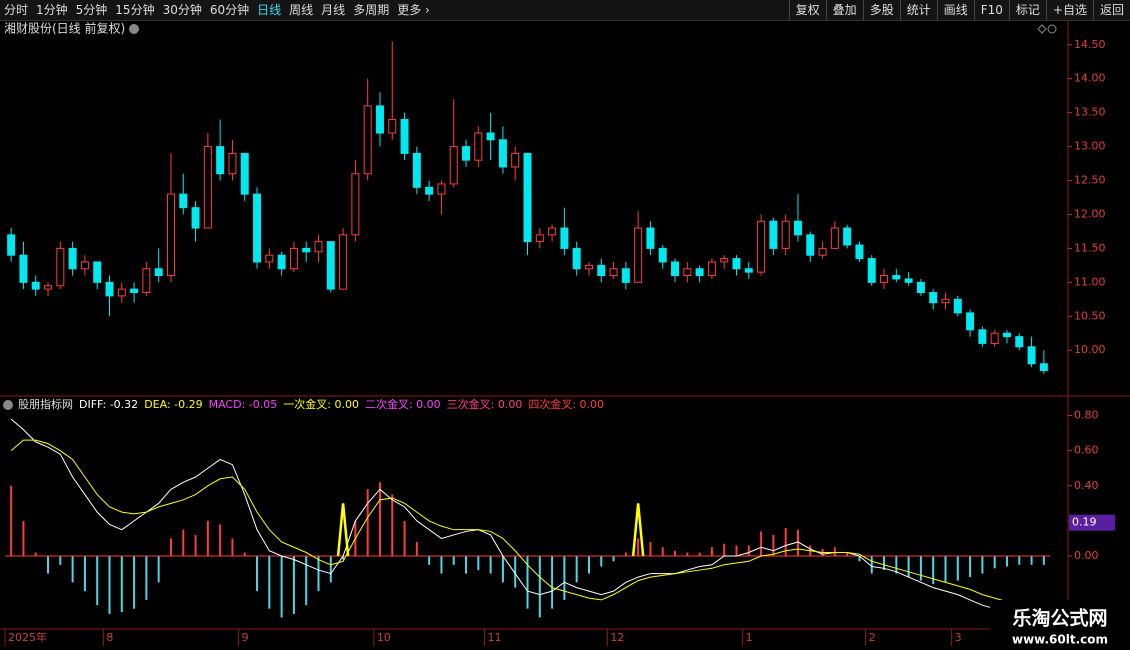  Describe the element at coordinates (1090, 213) in the screenshot. I see `y-tick-label: 12.00` at that location.